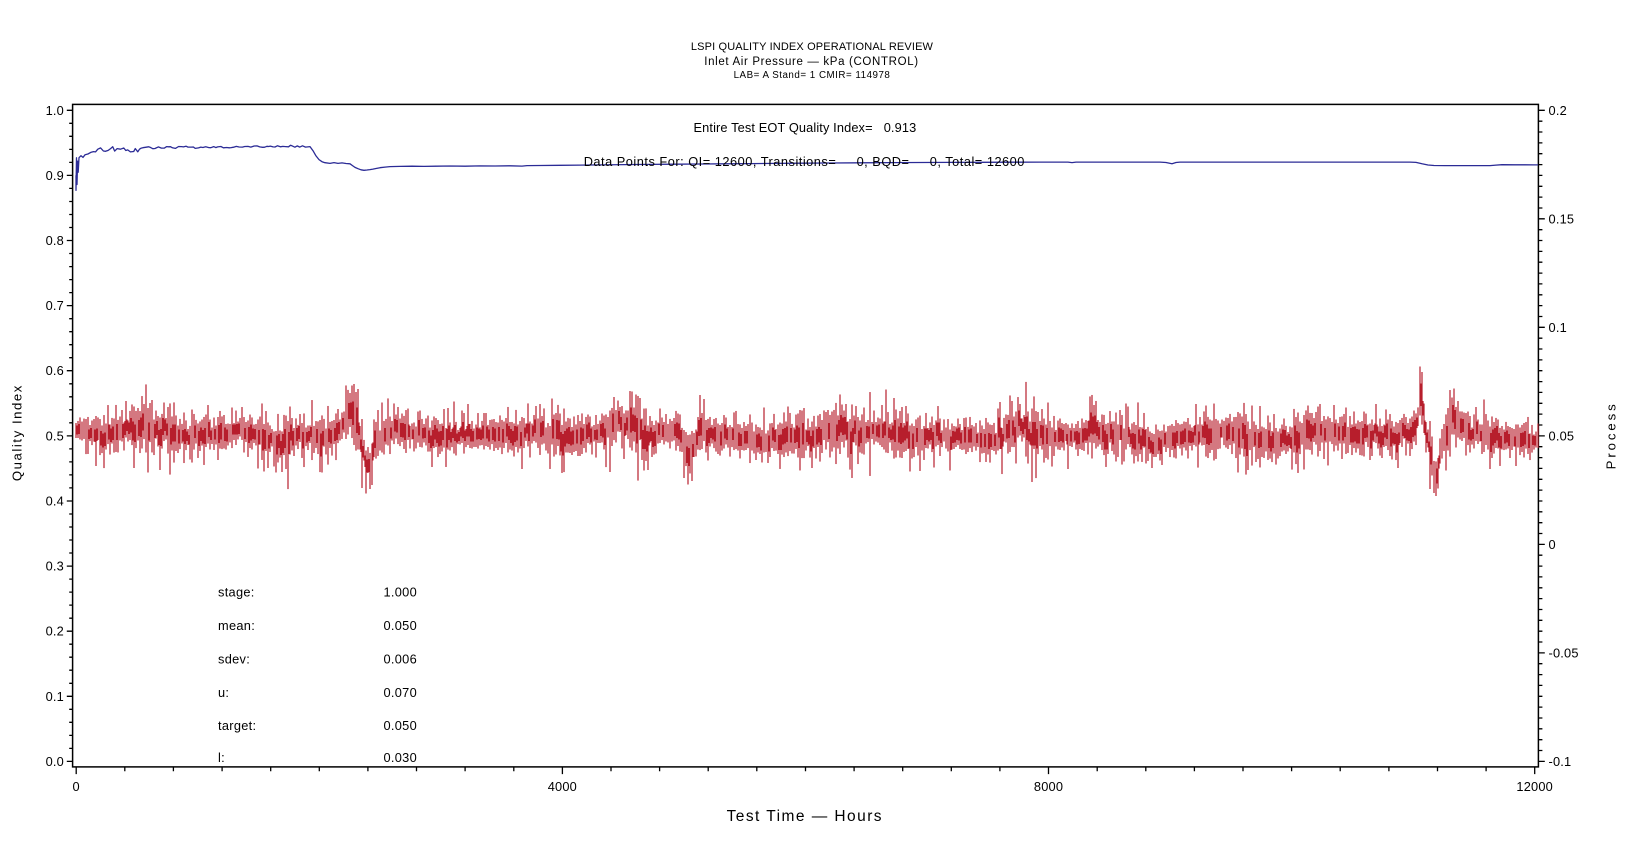  What do you see at coordinates (237, 725) in the screenshot?
I see `svg-text: target:` at bounding box center [237, 725].